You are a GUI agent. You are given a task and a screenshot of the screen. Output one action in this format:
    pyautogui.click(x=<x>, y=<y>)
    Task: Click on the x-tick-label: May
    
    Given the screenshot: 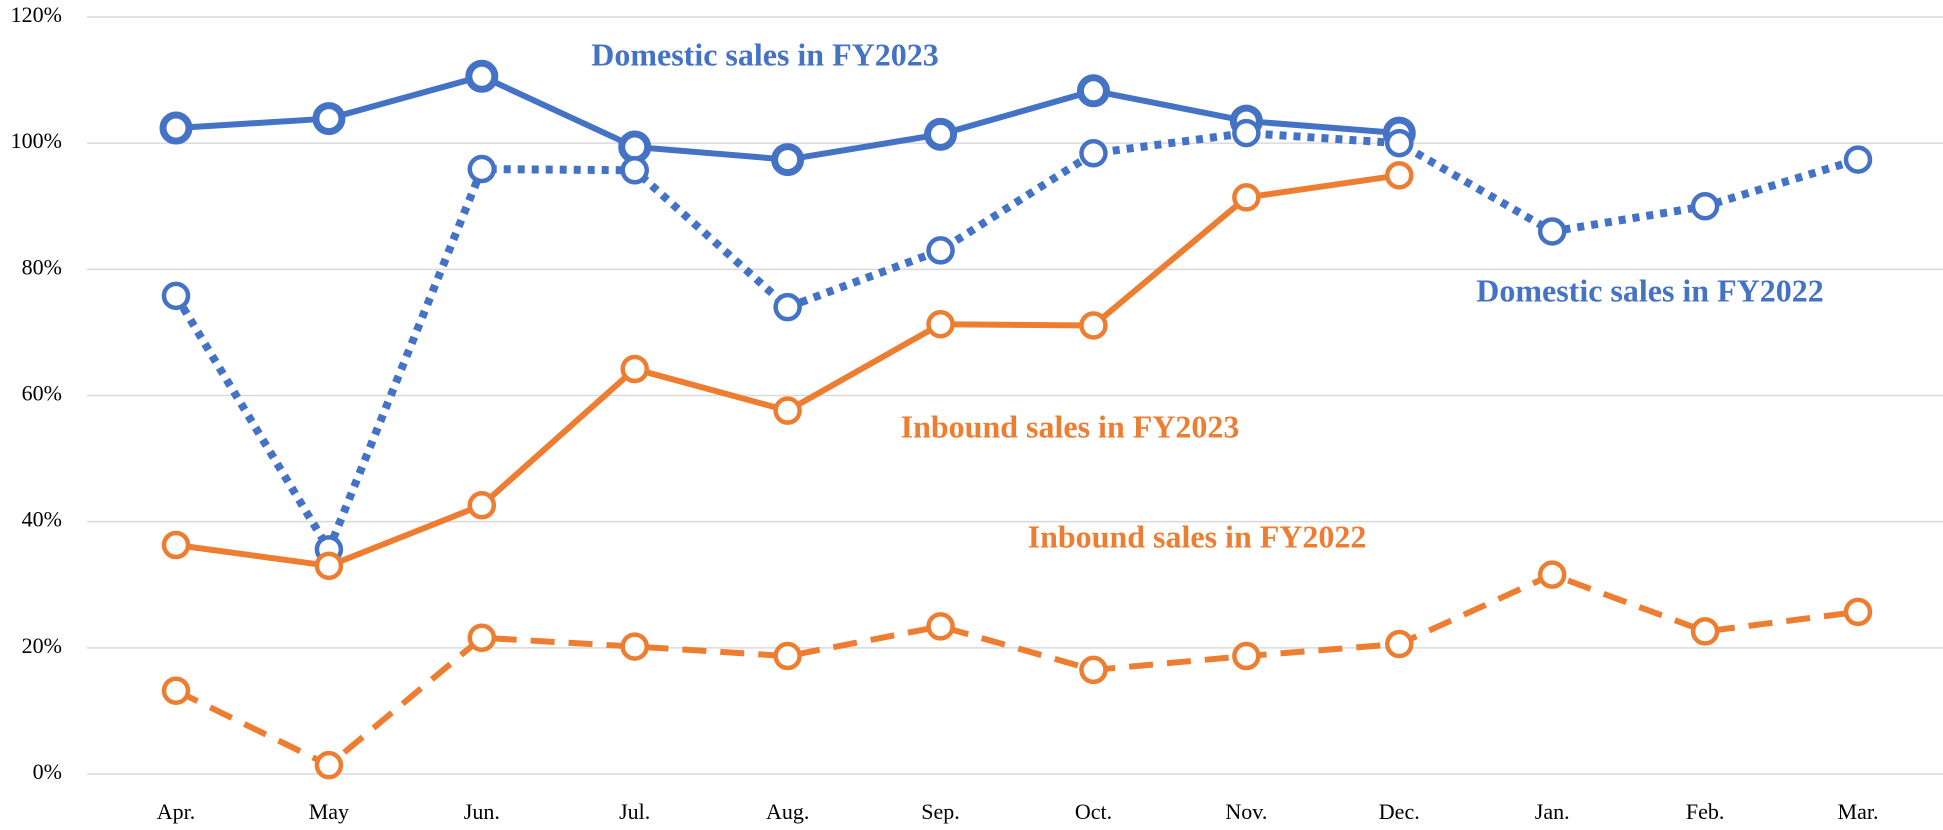 What is the action you would take?
    pyautogui.click(x=329, y=811)
    